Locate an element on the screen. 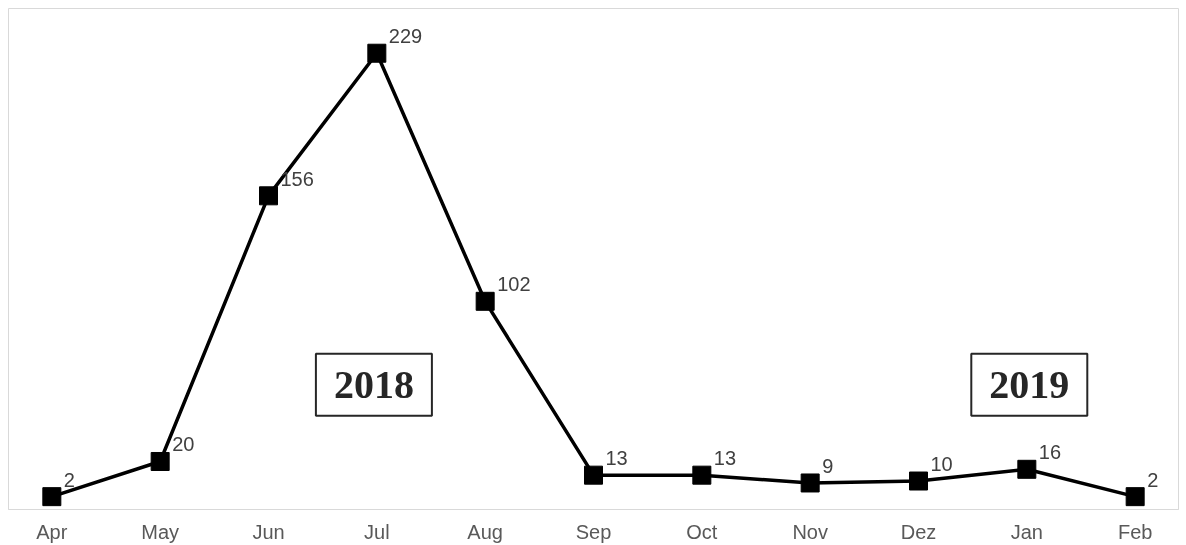  x-tick-label: Jan is located at coordinates (1026, 531).